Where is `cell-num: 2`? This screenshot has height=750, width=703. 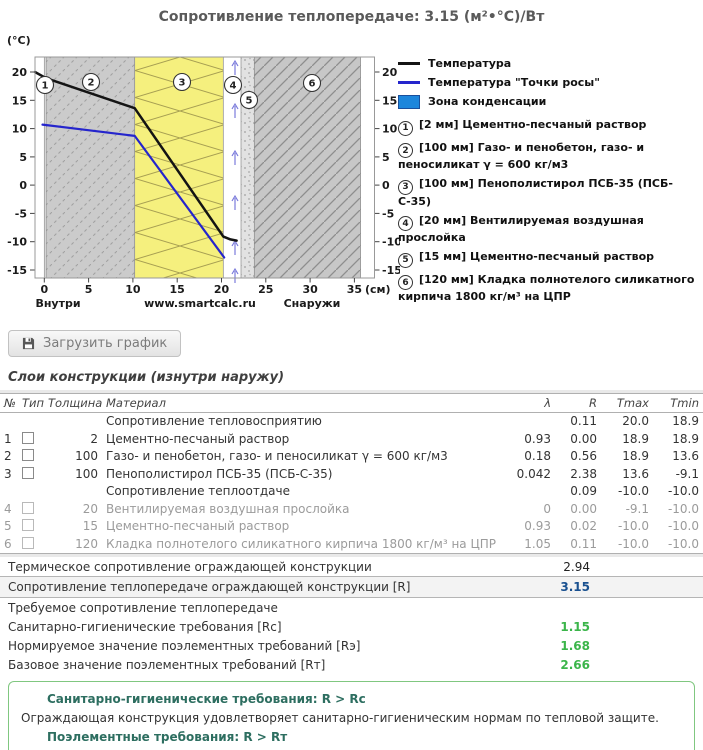
cell-num: 2 is located at coordinates (8, 456).